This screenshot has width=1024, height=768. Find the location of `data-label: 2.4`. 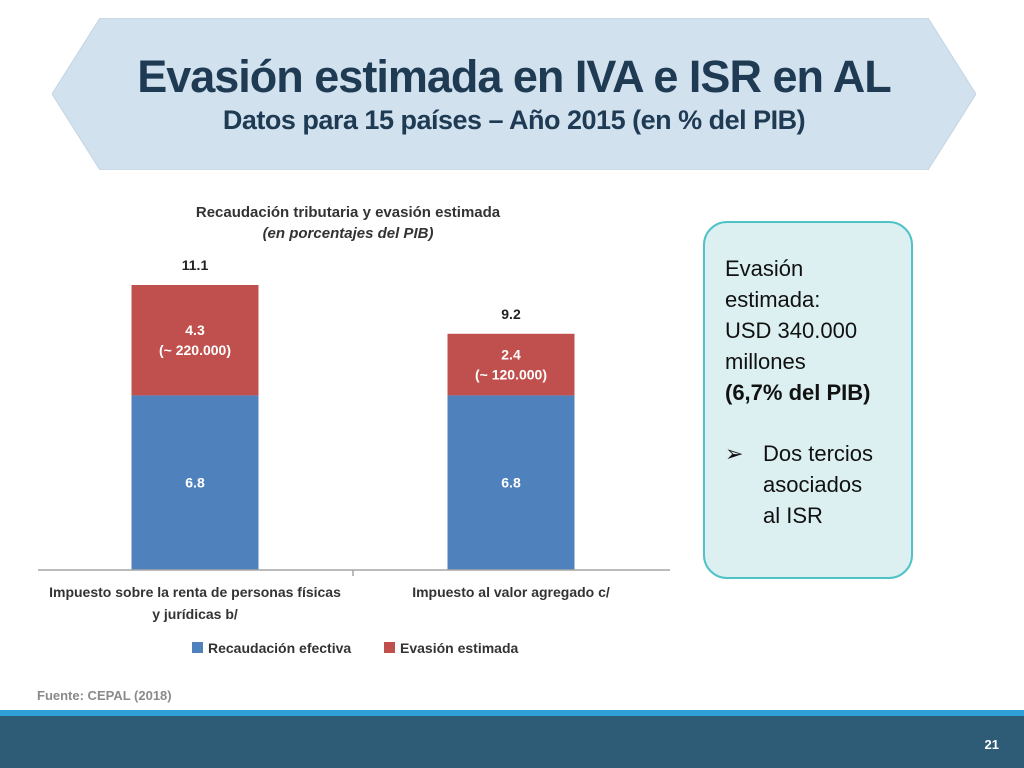

data-label: 2.4 is located at coordinates (511, 355).